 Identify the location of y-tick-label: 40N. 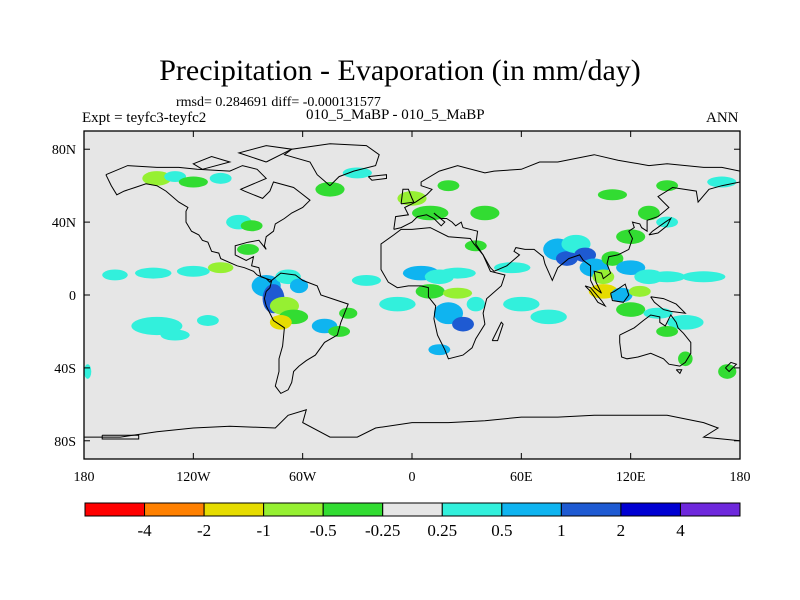
(64, 223).